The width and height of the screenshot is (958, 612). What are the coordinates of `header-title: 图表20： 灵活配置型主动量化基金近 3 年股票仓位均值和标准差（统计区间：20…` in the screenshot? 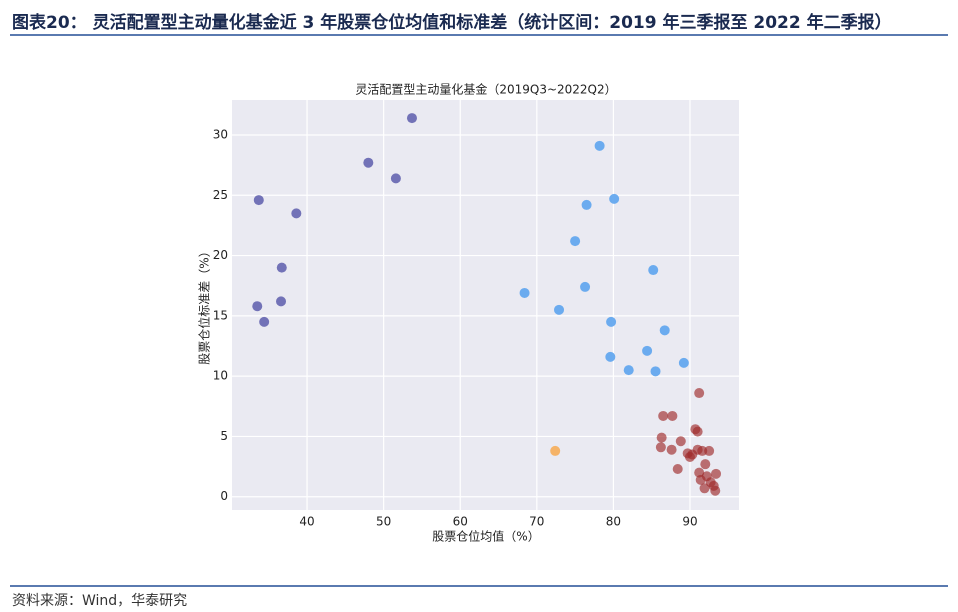 It's located at (452, 23).